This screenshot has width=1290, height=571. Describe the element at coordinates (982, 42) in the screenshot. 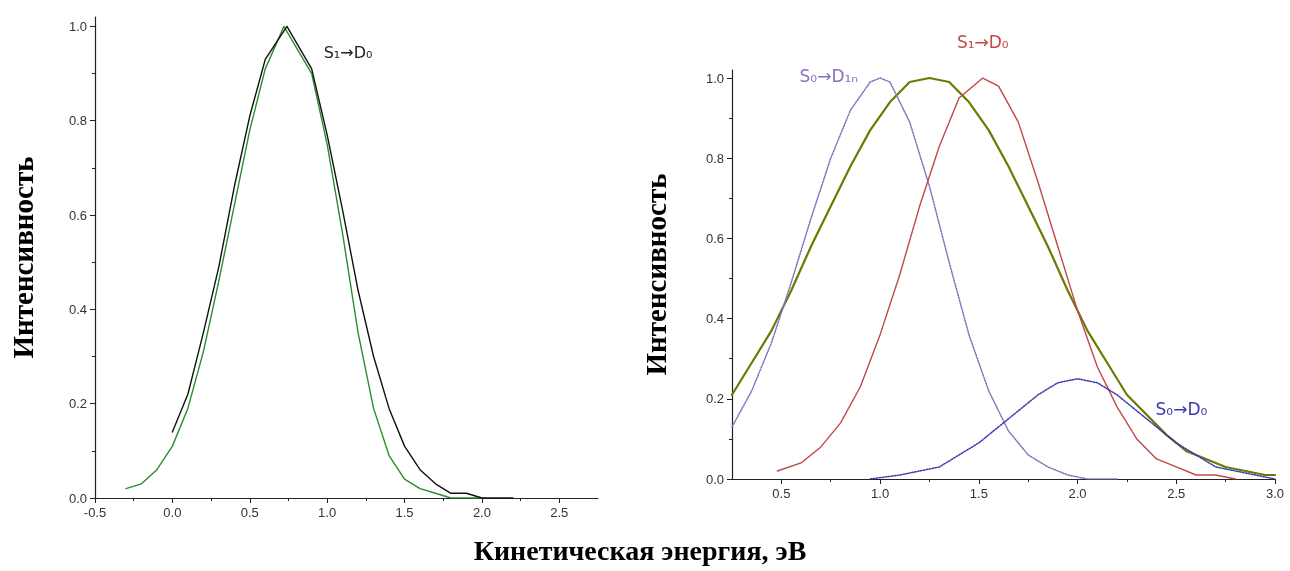

I see `text: S₁→D₀` at that location.